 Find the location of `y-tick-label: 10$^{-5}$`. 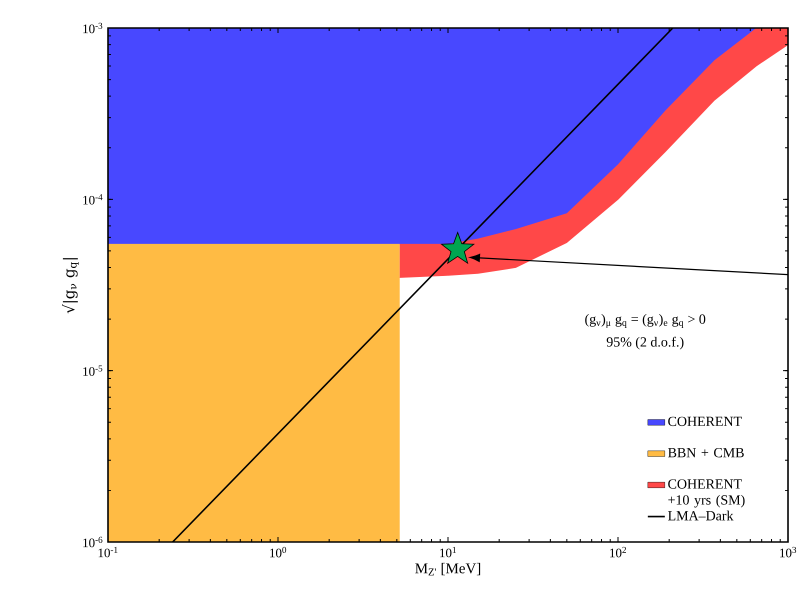

y-tick-label: 10$^{-5}$ is located at coordinates (92, 370).